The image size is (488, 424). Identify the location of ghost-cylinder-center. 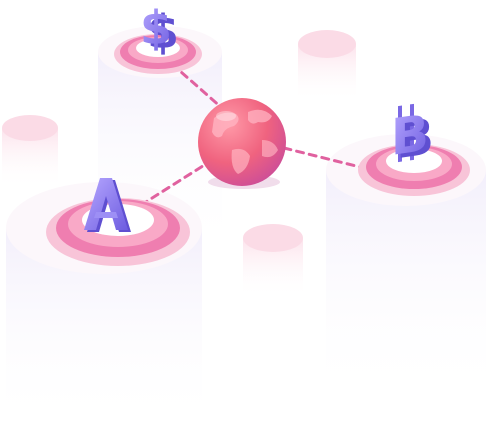
(273, 261).